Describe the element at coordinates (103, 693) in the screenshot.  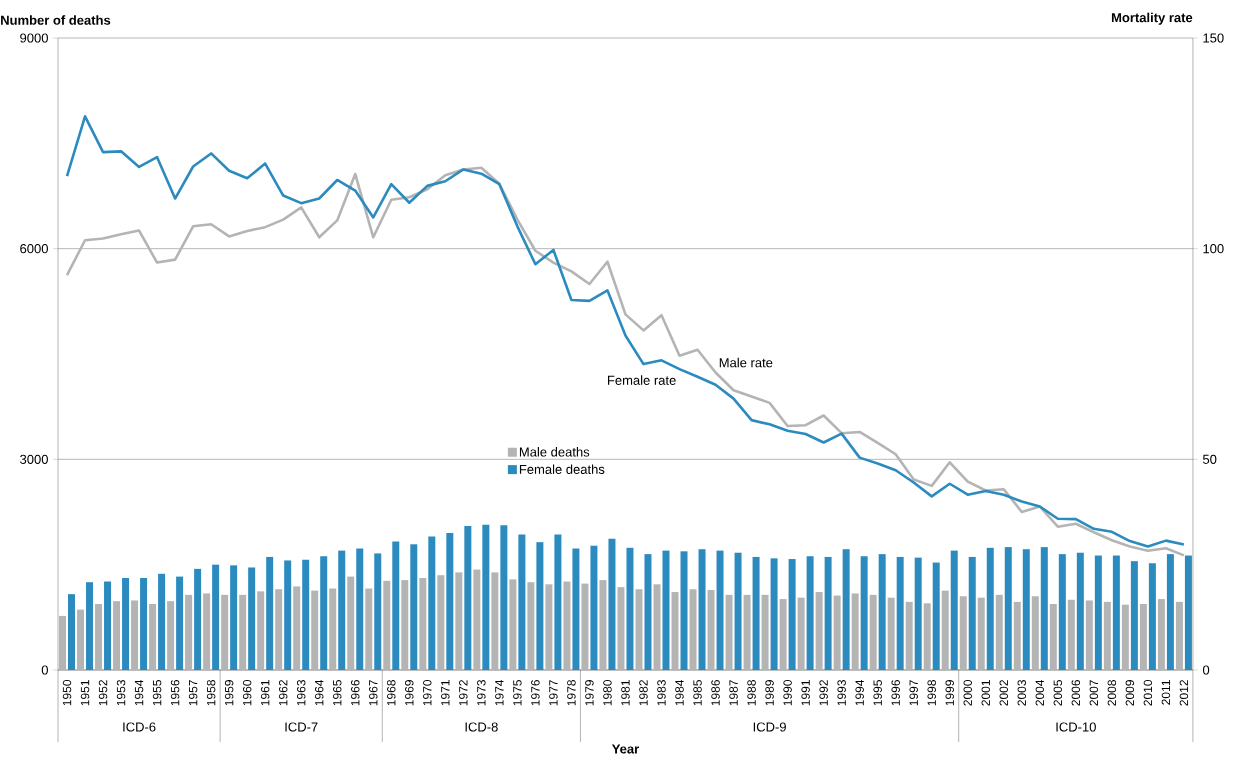
I see `x-tick-label: 1952` at that location.